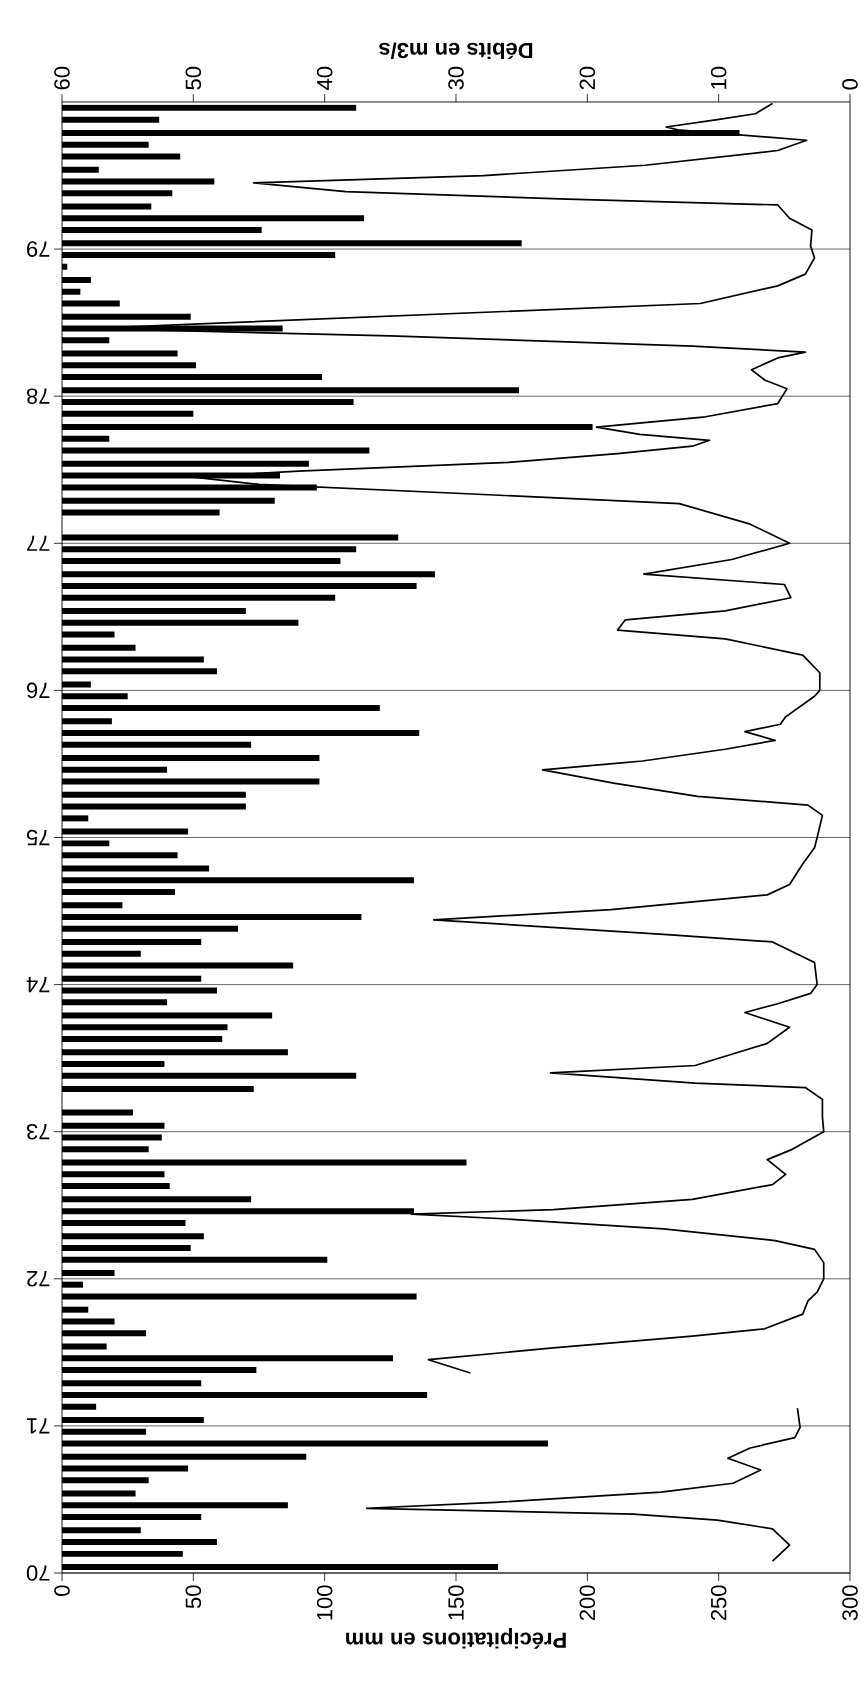 This screenshot has height=1682, width=868. What do you see at coordinates (62, 78) in the screenshot?
I see `x2-tick-label: 60` at bounding box center [62, 78].